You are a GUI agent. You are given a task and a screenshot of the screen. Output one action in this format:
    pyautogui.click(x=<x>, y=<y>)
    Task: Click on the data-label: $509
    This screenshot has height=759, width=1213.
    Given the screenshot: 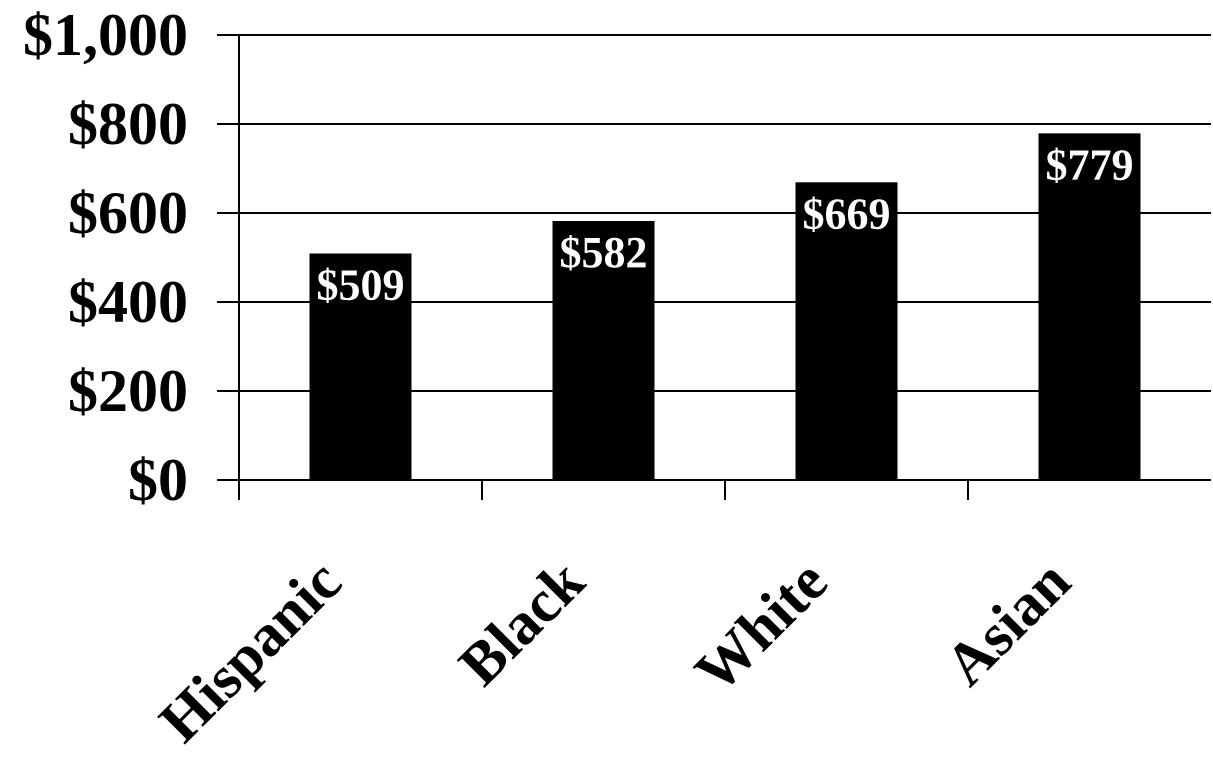 What is the action you would take?
    pyautogui.click(x=361, y=284)
    